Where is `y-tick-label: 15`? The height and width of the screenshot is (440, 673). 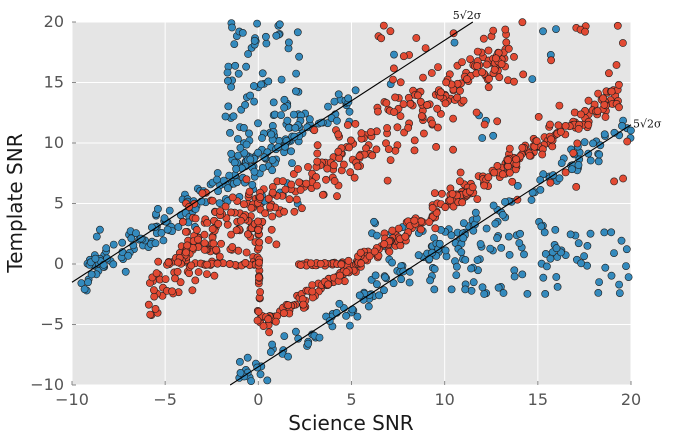 y-tick-label: 15 is located at coordinates (54, 82).